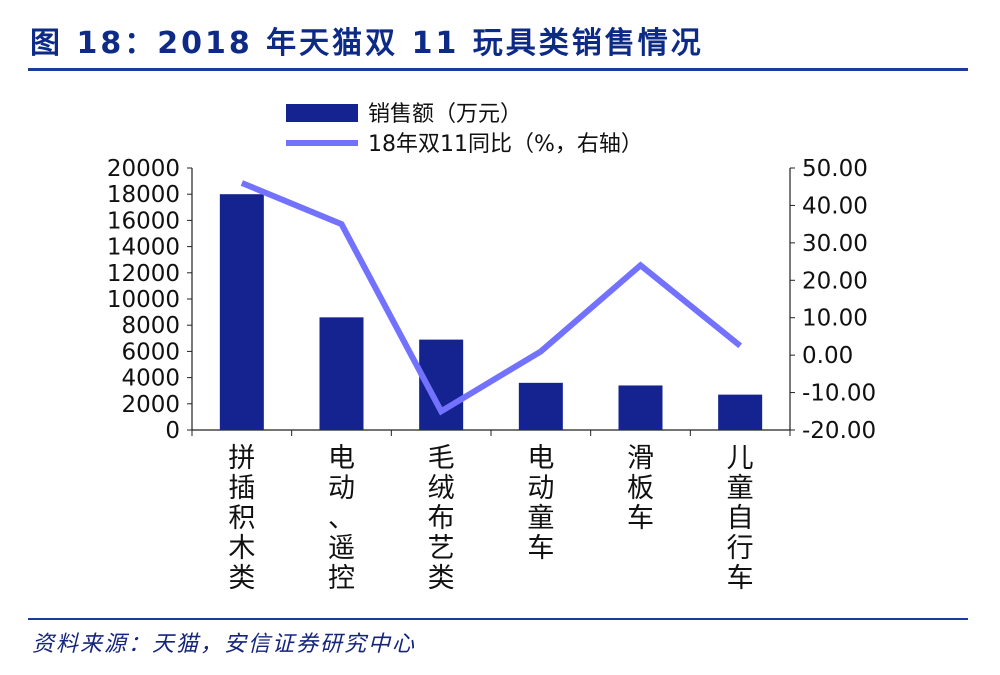  I want to click on title-rule, so click(498, 69).